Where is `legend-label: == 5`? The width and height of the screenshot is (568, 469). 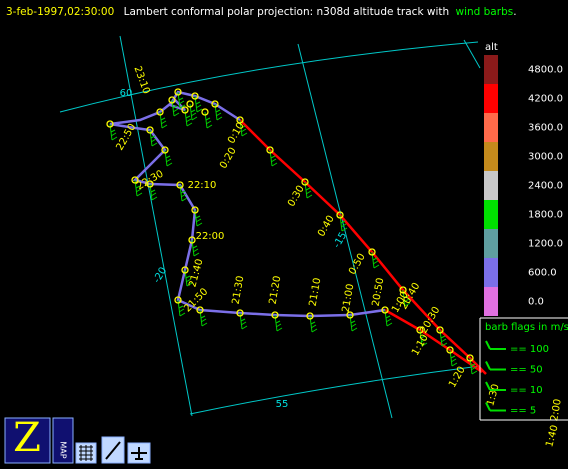
legend-label: == 5 is located at coordinates (523, 411).